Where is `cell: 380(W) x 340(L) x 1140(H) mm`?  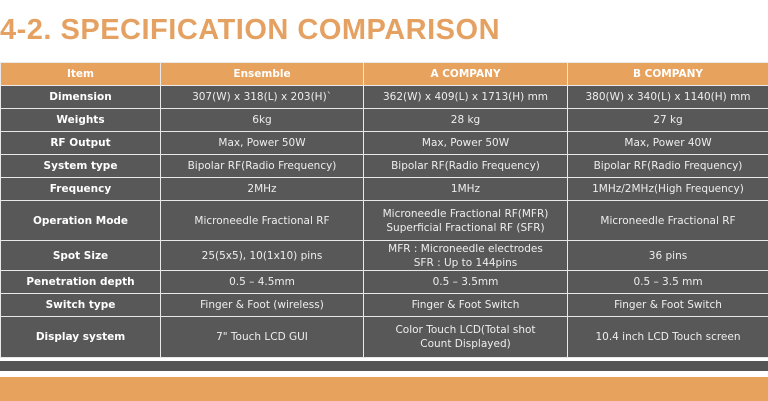
cell: 380(W) x 340(L) x 1140(H) mm is located at coordinates (667, 97).